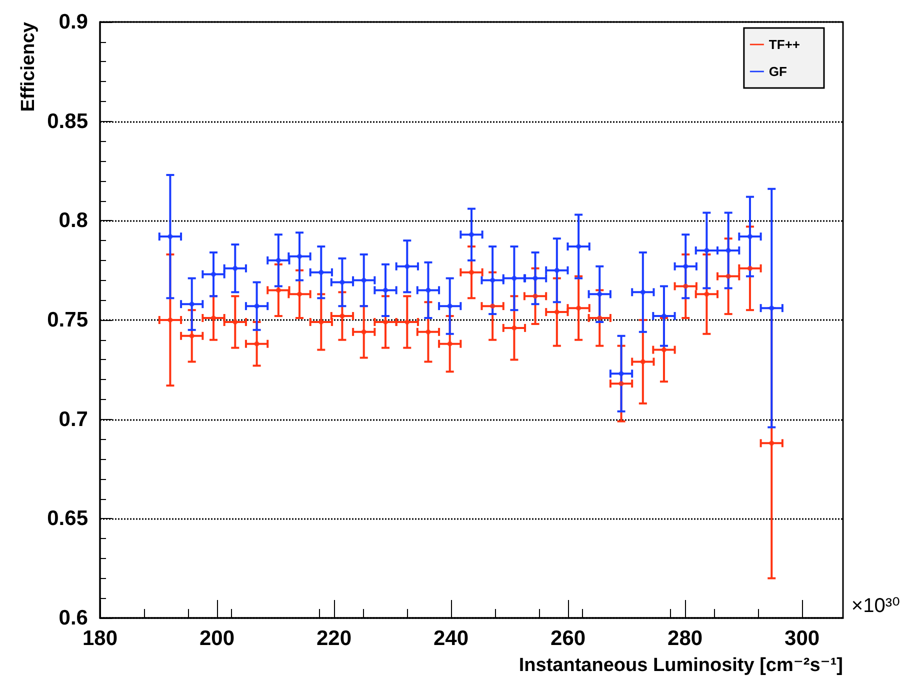  What do you see at coordinates (875, 606) in the screenshot?
I see `text: ×10³⁰` at bounding box center [875, 606].